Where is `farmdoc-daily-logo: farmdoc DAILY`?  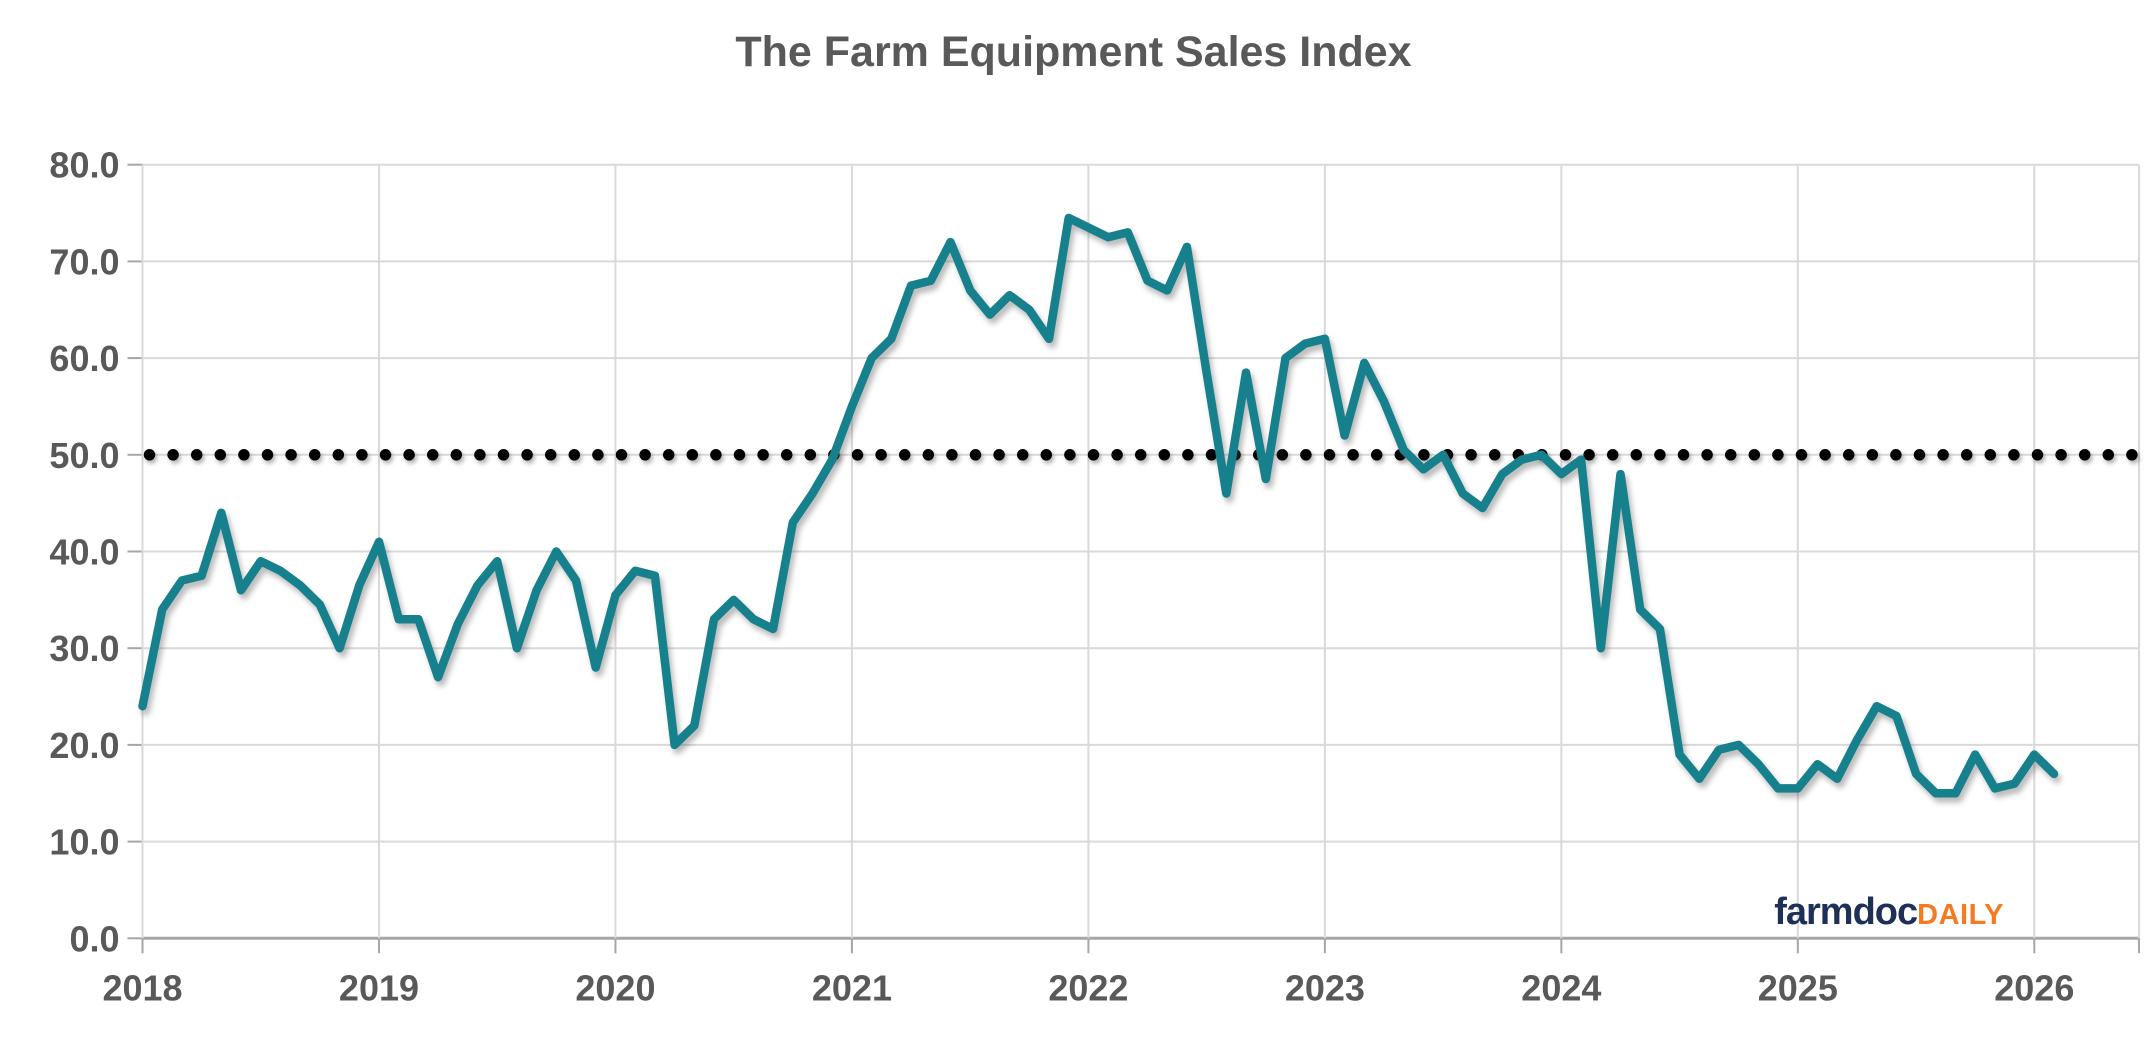 farmdoc-daily-logo: farmdoc DAILY is located at coordinates (1889, 912).